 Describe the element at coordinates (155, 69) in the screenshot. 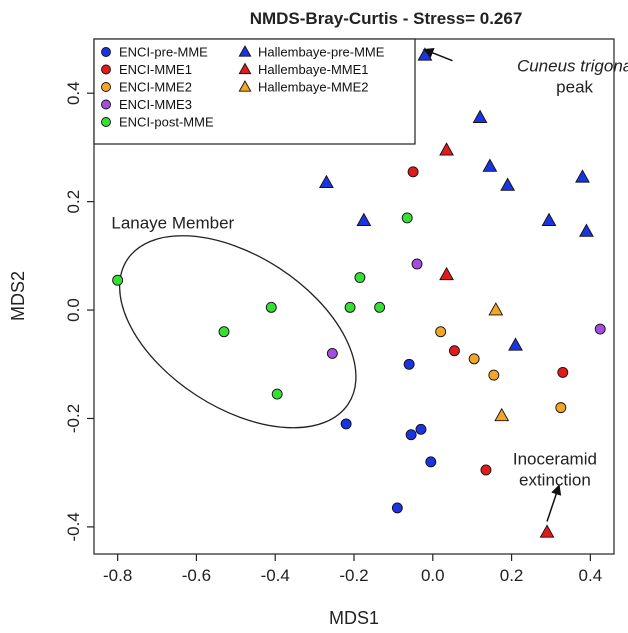

I see `legend-enci-mme1-label: ENCI-MME1` at that location.